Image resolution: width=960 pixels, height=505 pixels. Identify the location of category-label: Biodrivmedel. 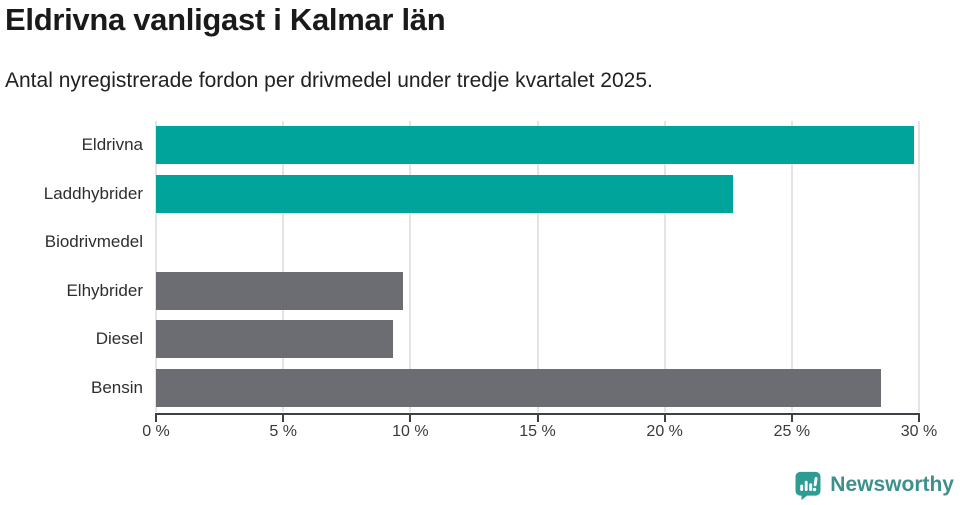
(93, 242).